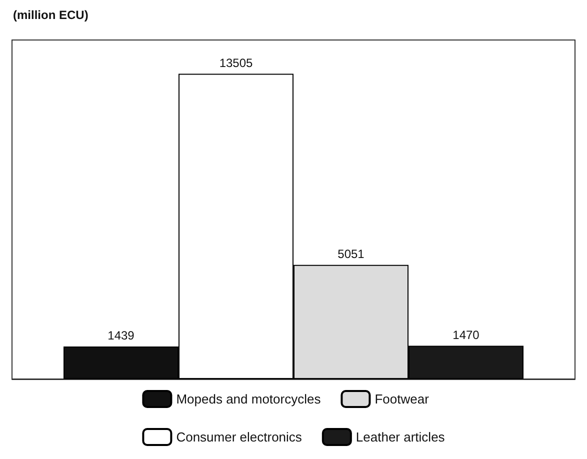  I want to click on y-axis-title: (million ECU), so click(50, 15).